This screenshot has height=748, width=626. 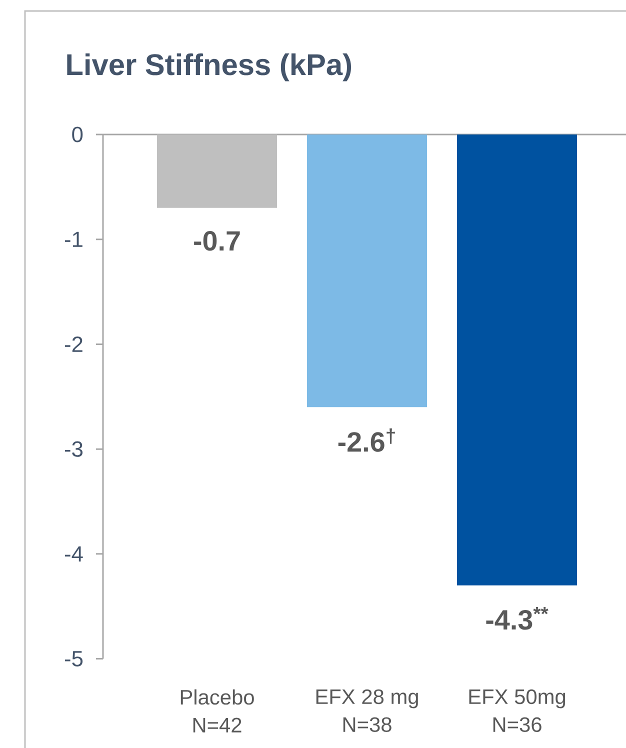 I want to click on chart-title: Liver Stiffness (kPa), so click(x=209, y=67).